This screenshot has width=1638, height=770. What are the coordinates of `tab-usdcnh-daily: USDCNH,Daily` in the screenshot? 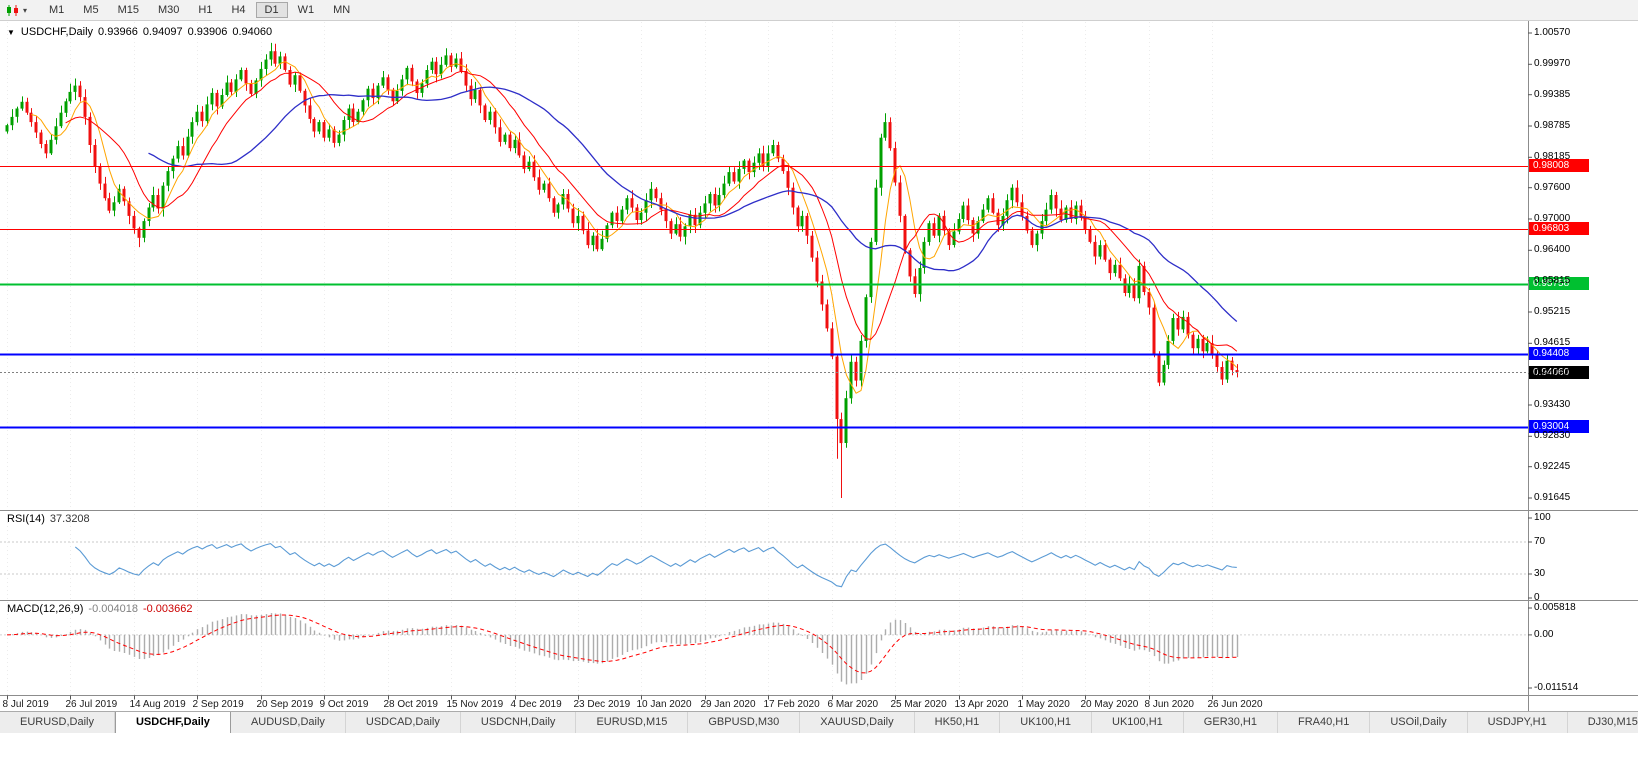 It's located at (519, 722).